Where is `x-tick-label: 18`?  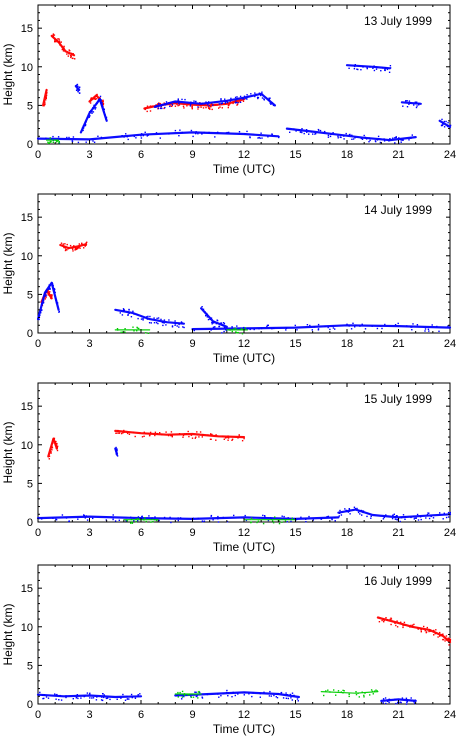 x-tick-label: 18 is located at coordinates (347, 715).